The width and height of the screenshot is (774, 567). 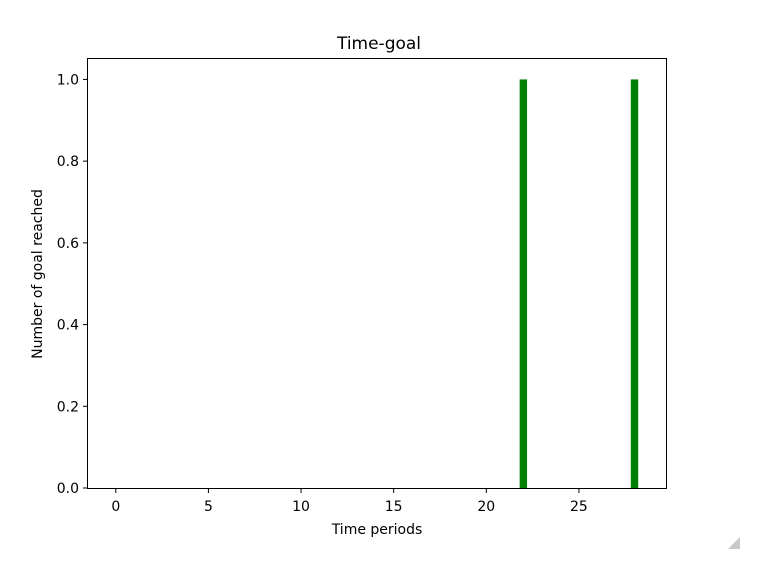 What do you see at coordinates (68, 407) in the screenshot?
I see `y-tick-label: 0.2` at bounding box center [68, 407].